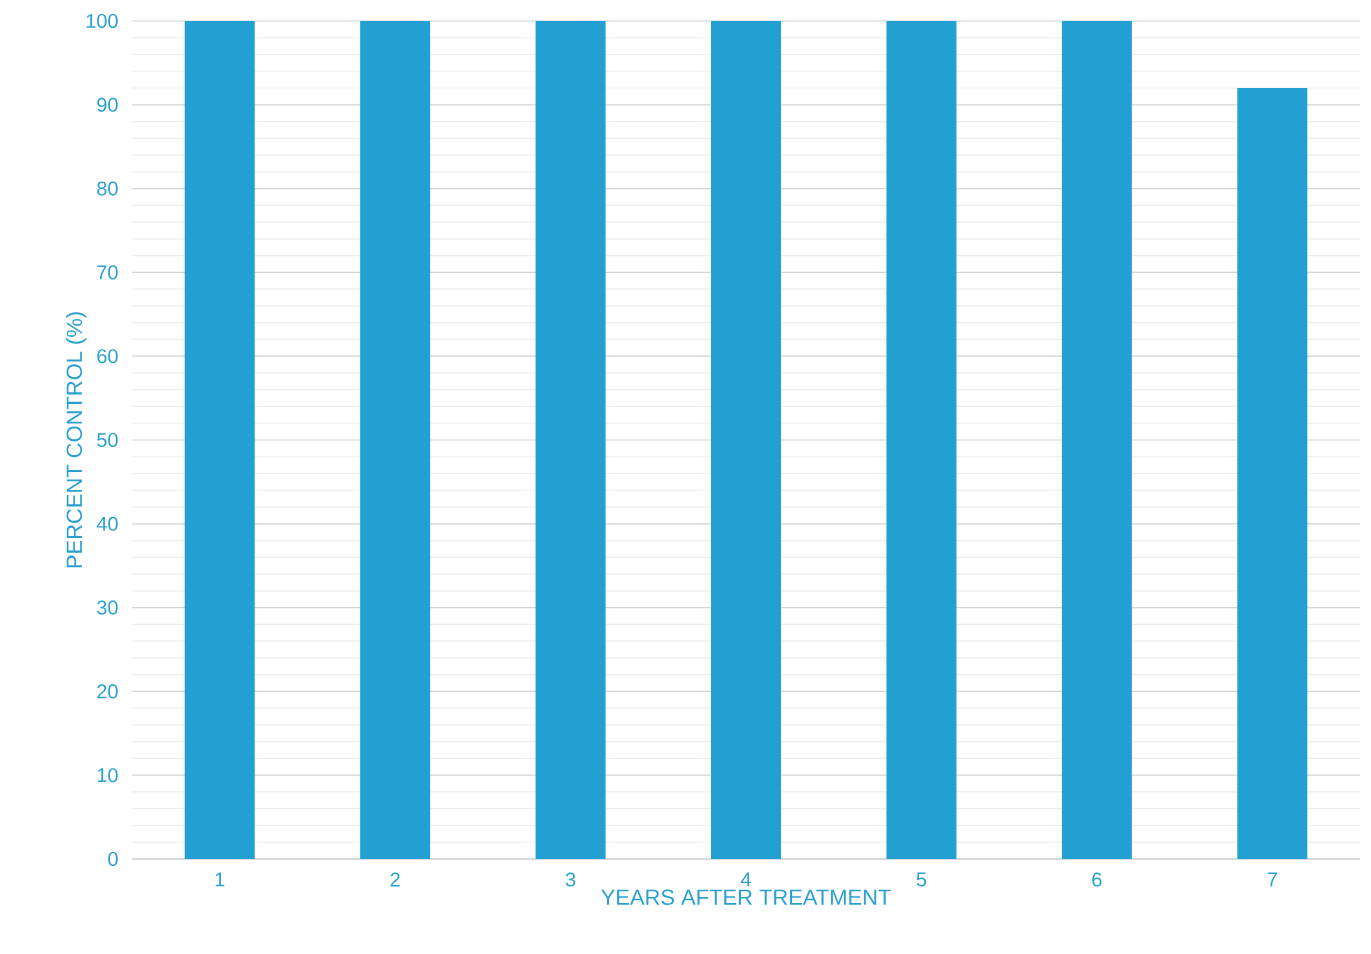 This screenshot has height=954, width=1371. I want to click on x-axis-title: YEARS AFTER TREATMENT, so click(746, 897).